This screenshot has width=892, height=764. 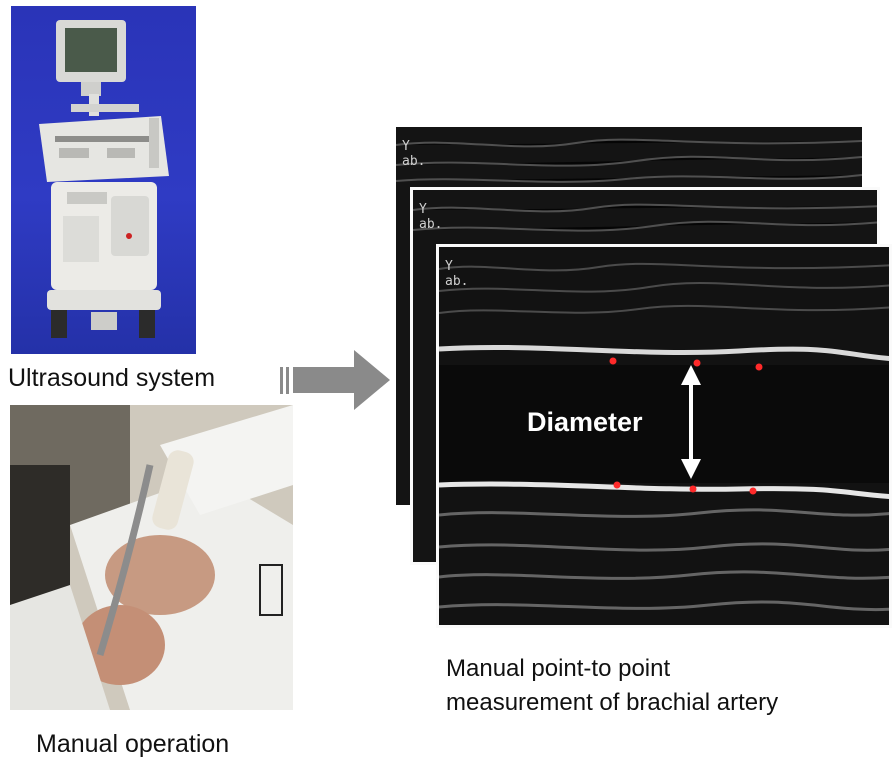 I want to click on diameter-arrow-icon, so click(x=691, y=422).